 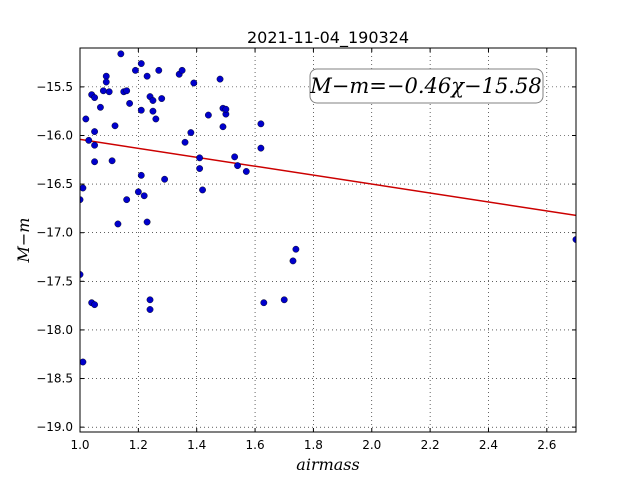 What do you see at coordinates (54, 427) in the screenshot?
I see `y-tick-label: −19.0` at bounding box center [54, 427].